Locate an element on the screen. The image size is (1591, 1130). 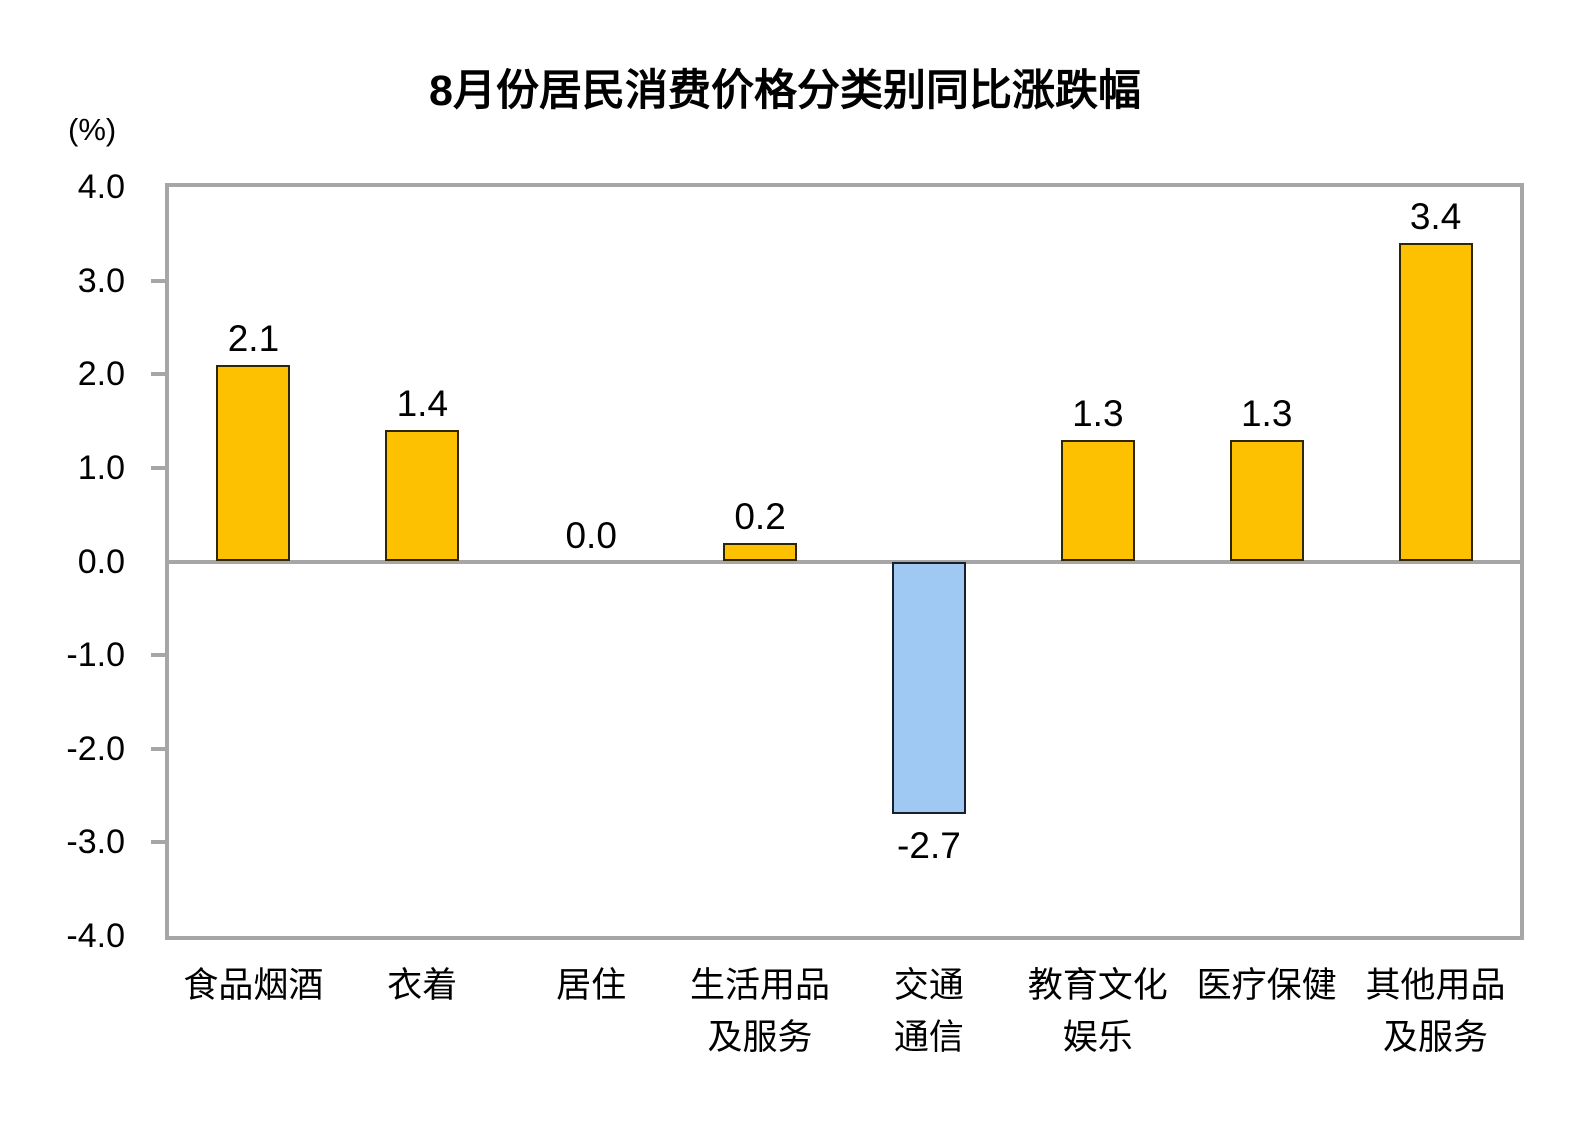
chart-title: 8月份居民消费价格分类别同比涨跌幅 is located at coordinates (785, 91).